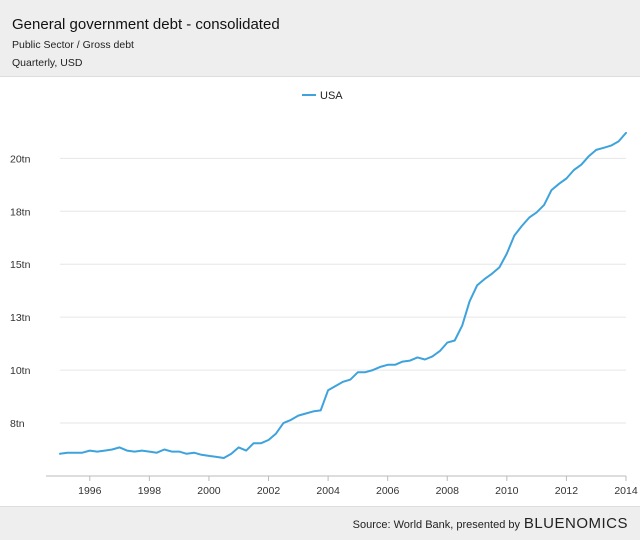  I want to click on bluenomics-logo: BLUENOMICS, so click(575, 523).